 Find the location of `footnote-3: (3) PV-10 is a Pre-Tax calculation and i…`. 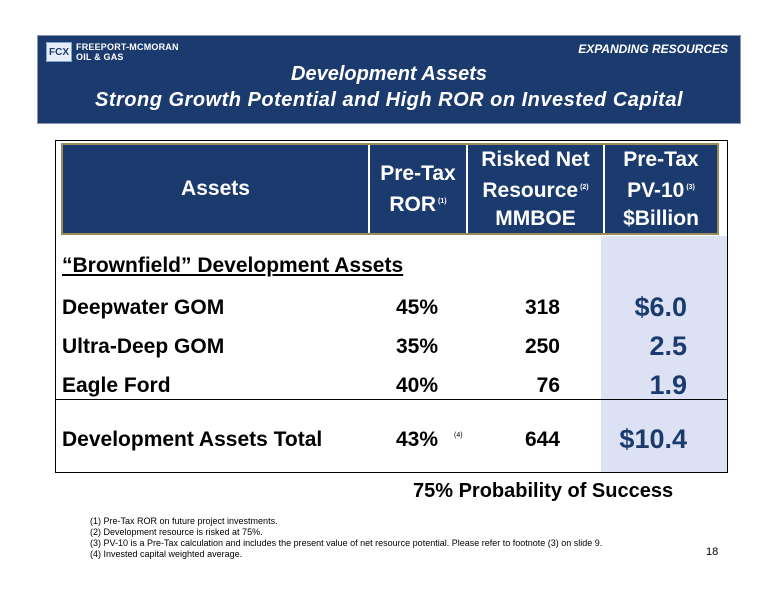

footnote-3: (3) PV-10 is a Pre-Tax calculation and i… is located at coordinates (346, 543).